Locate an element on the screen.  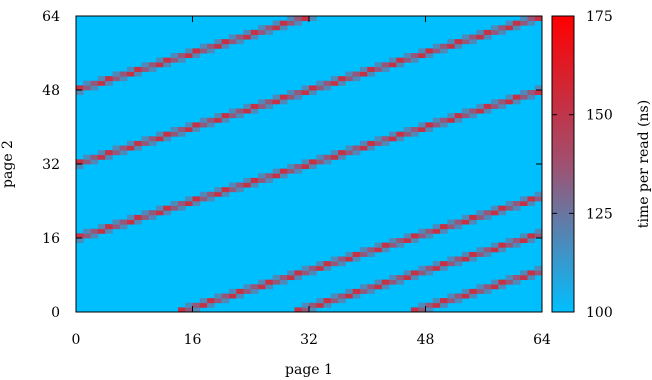
x-tick-label: 0 is located at coordinates (76, 340).